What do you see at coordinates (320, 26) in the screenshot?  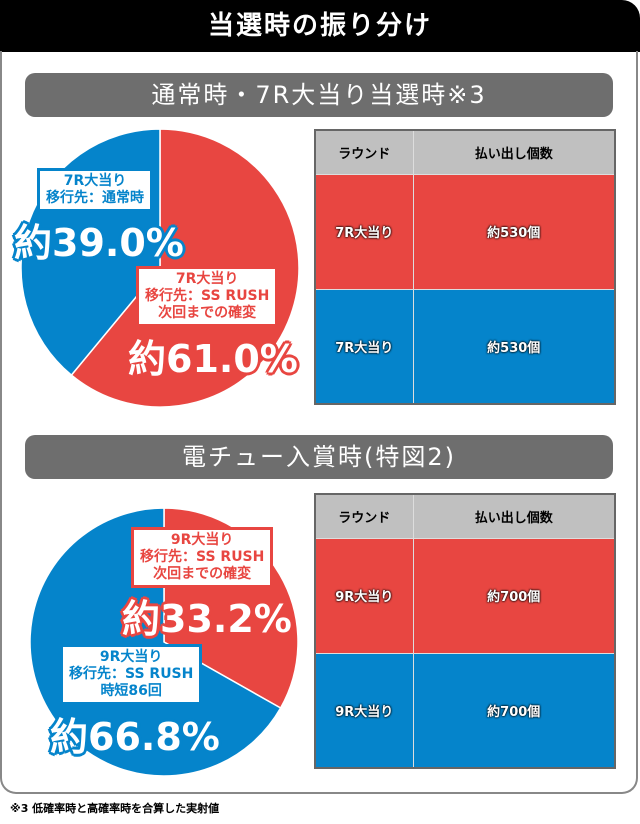 I see `page-title: 当選時の振り分け` at bounding box center [320, 26].